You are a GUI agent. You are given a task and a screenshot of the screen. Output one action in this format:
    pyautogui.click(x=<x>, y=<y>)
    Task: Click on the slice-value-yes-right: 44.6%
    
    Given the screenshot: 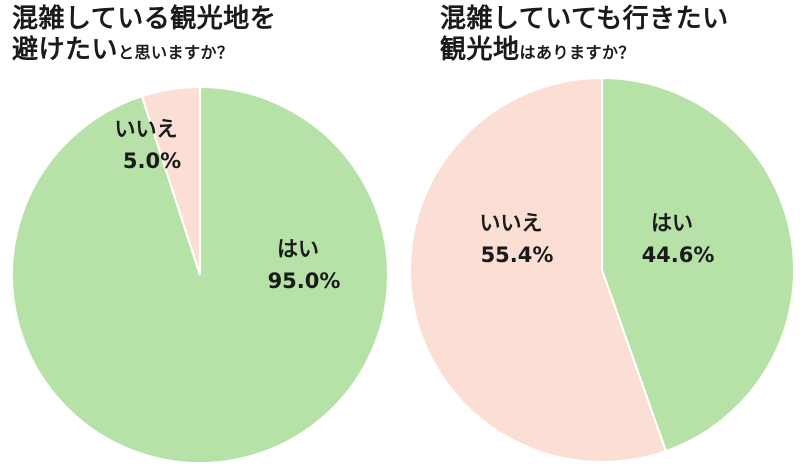 What is the action you would take?
    pyautogui.click(x=678, y=255)
    